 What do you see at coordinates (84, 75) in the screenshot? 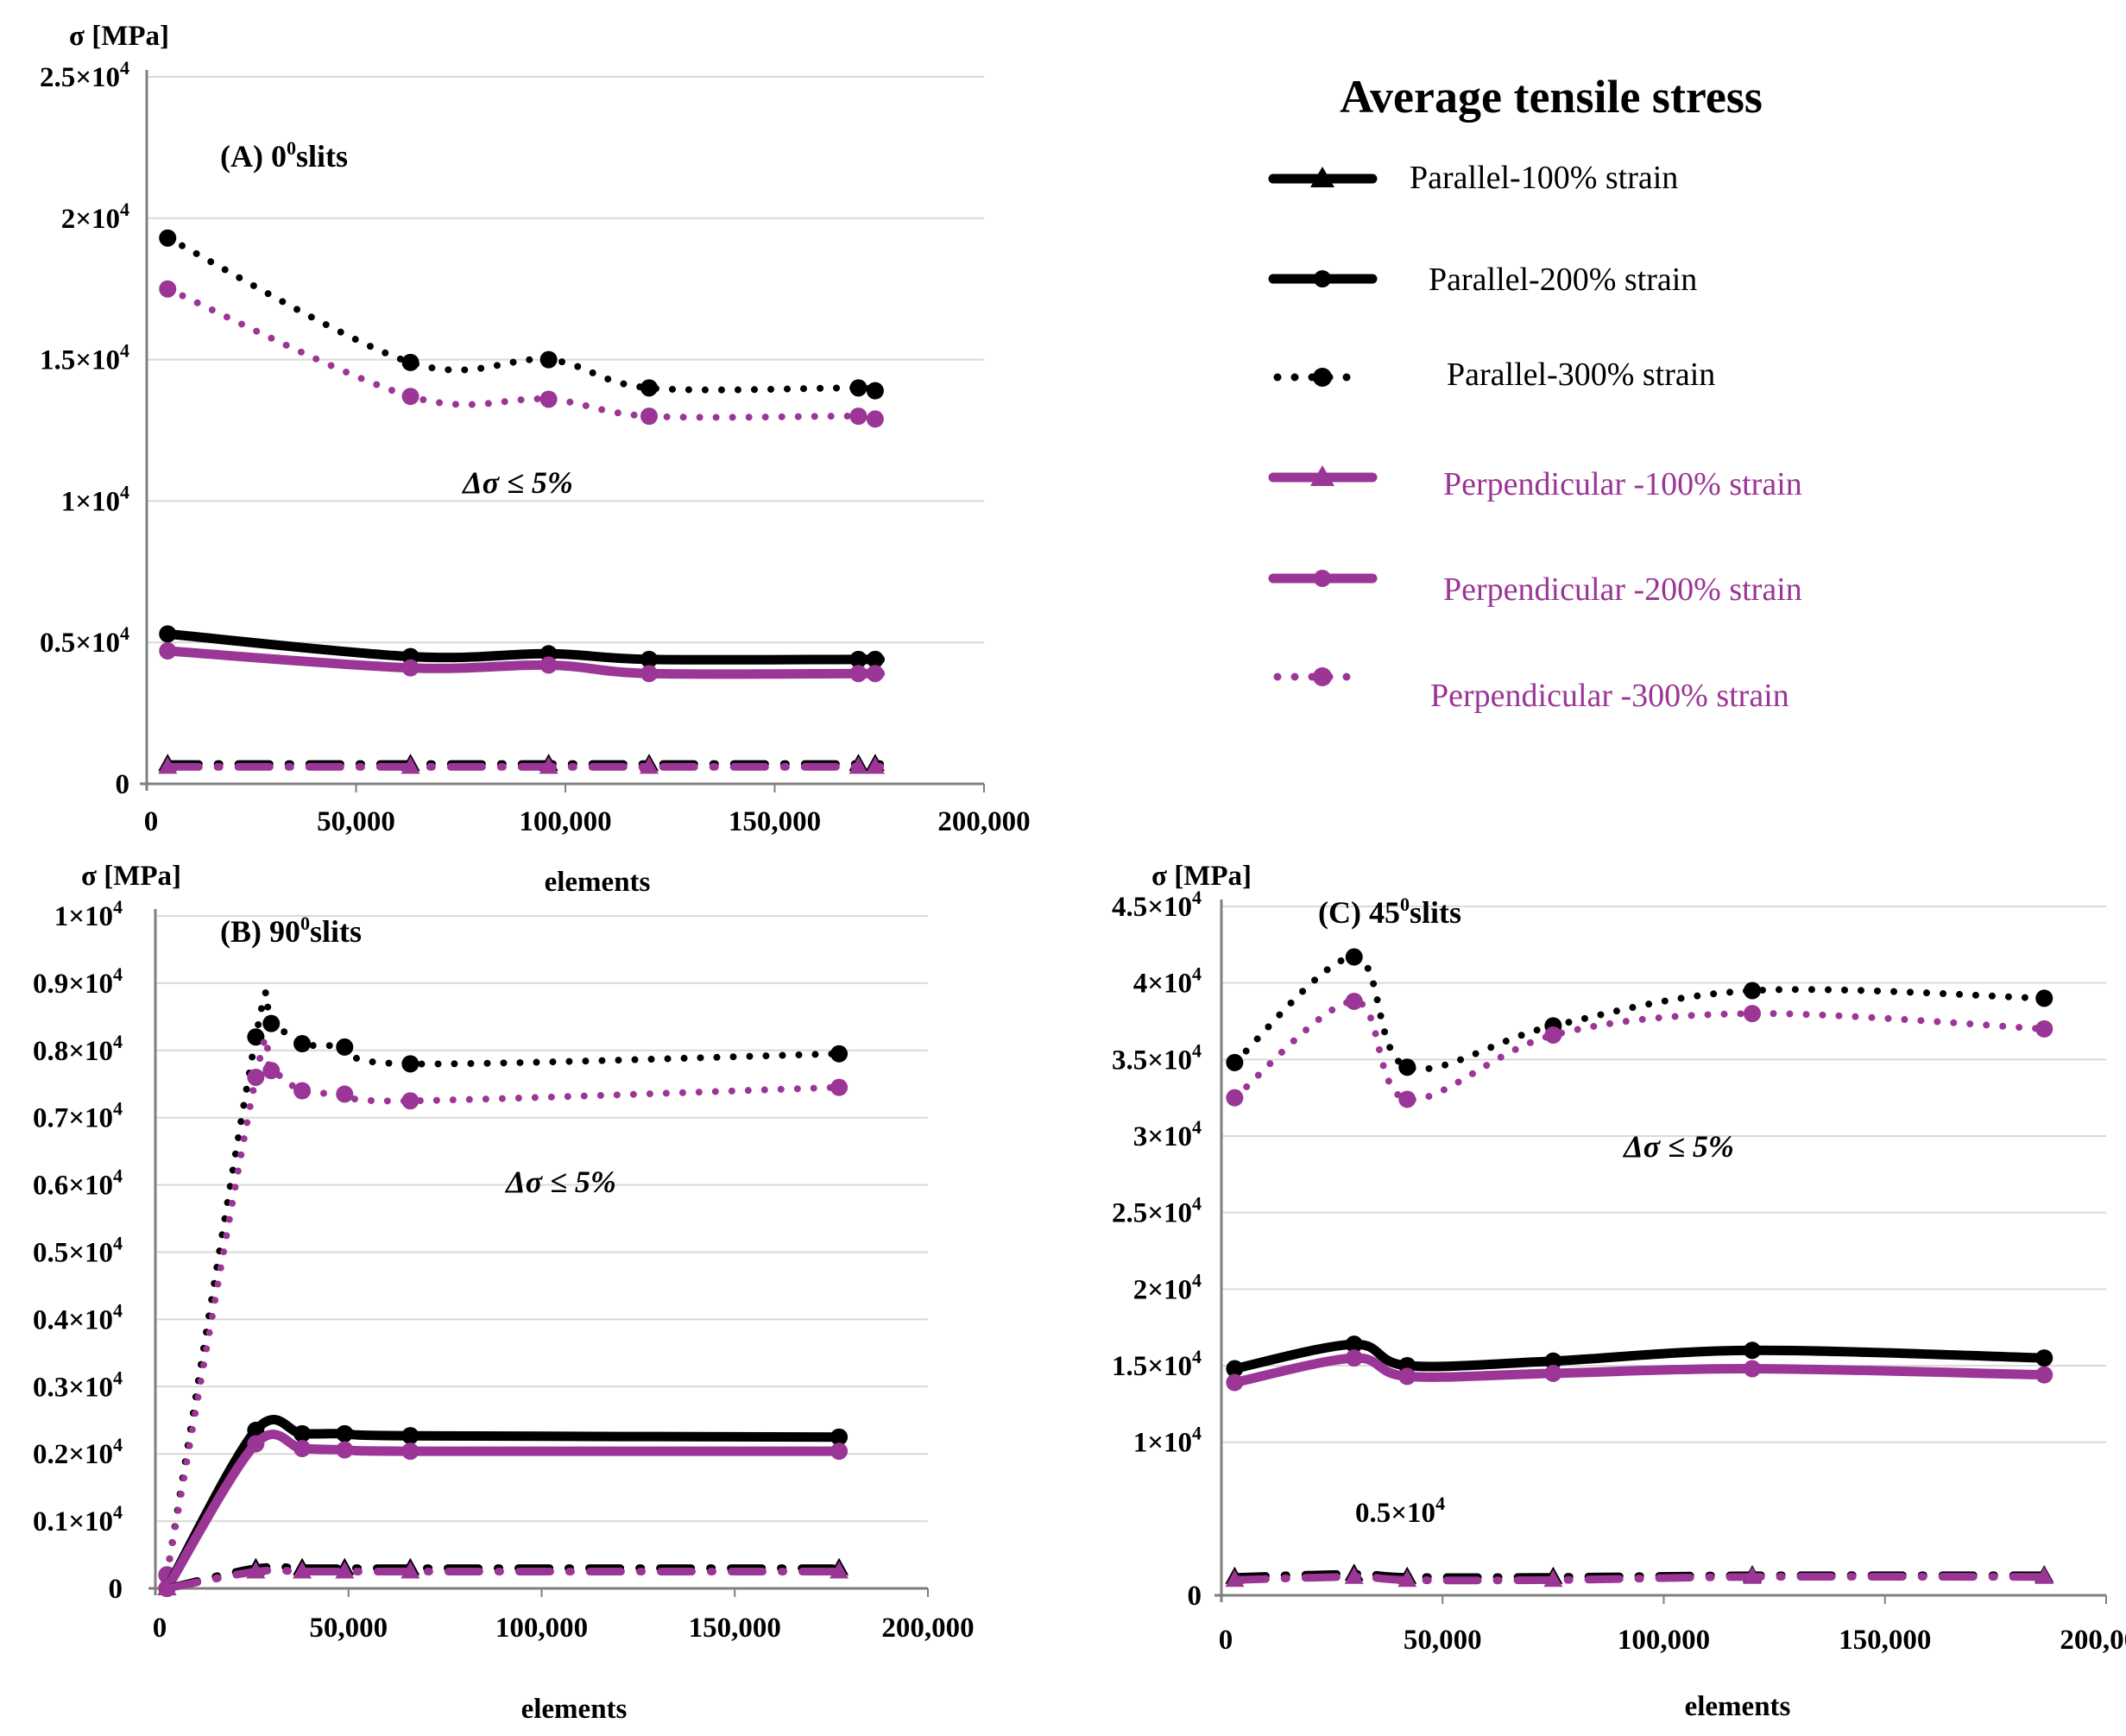
I see `y-tick-label: 2.5×10⁴` at bounding box center [84, 75].